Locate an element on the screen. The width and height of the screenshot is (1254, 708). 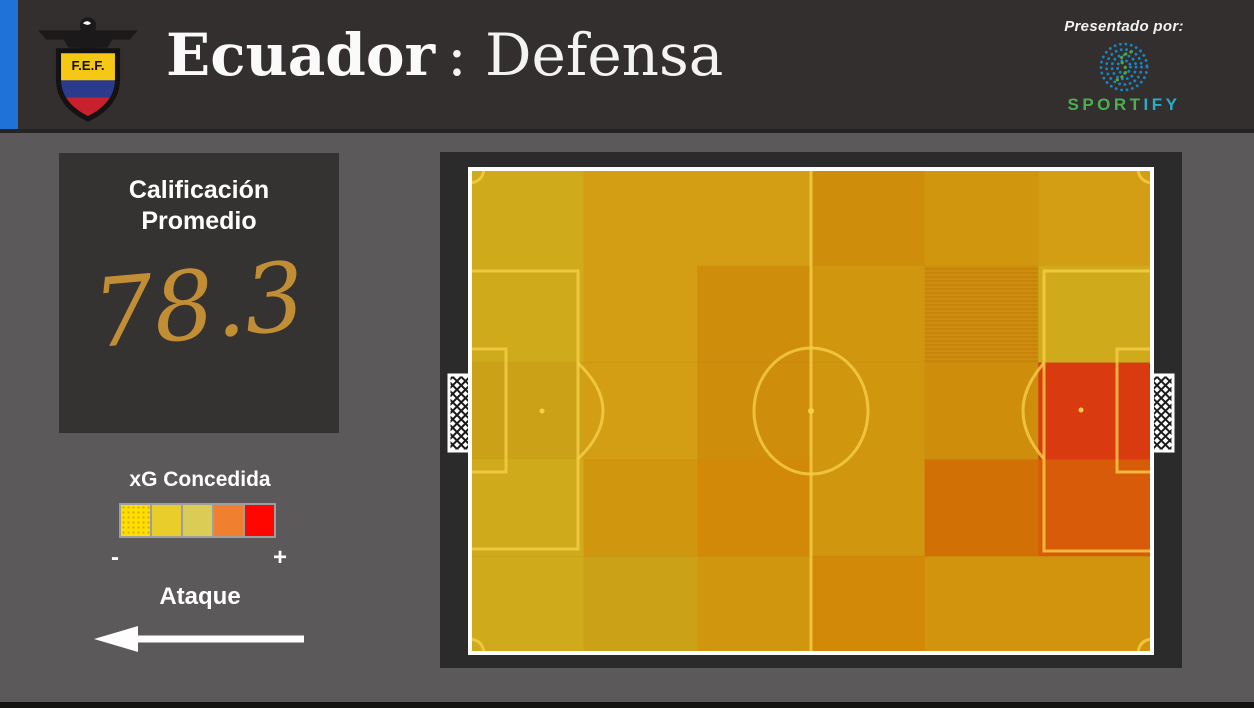
rating-title-line2: Promedio is located at coordinates (199, 221).